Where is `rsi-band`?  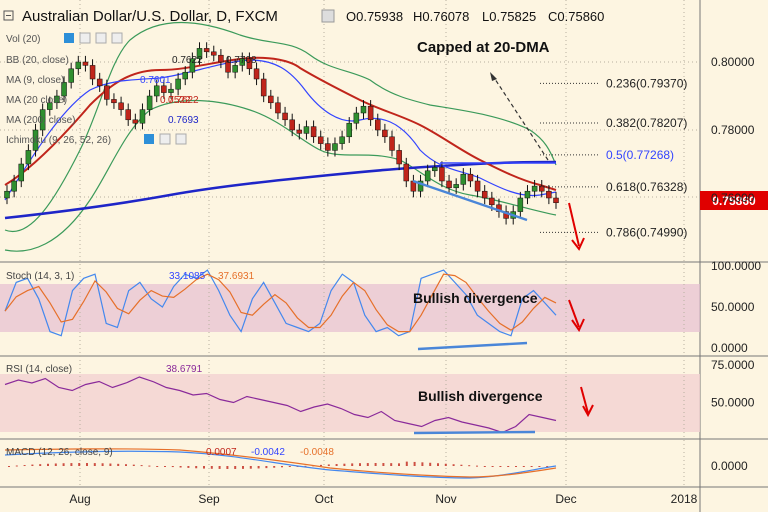 rsi-band is located at coordinates (350, 403).